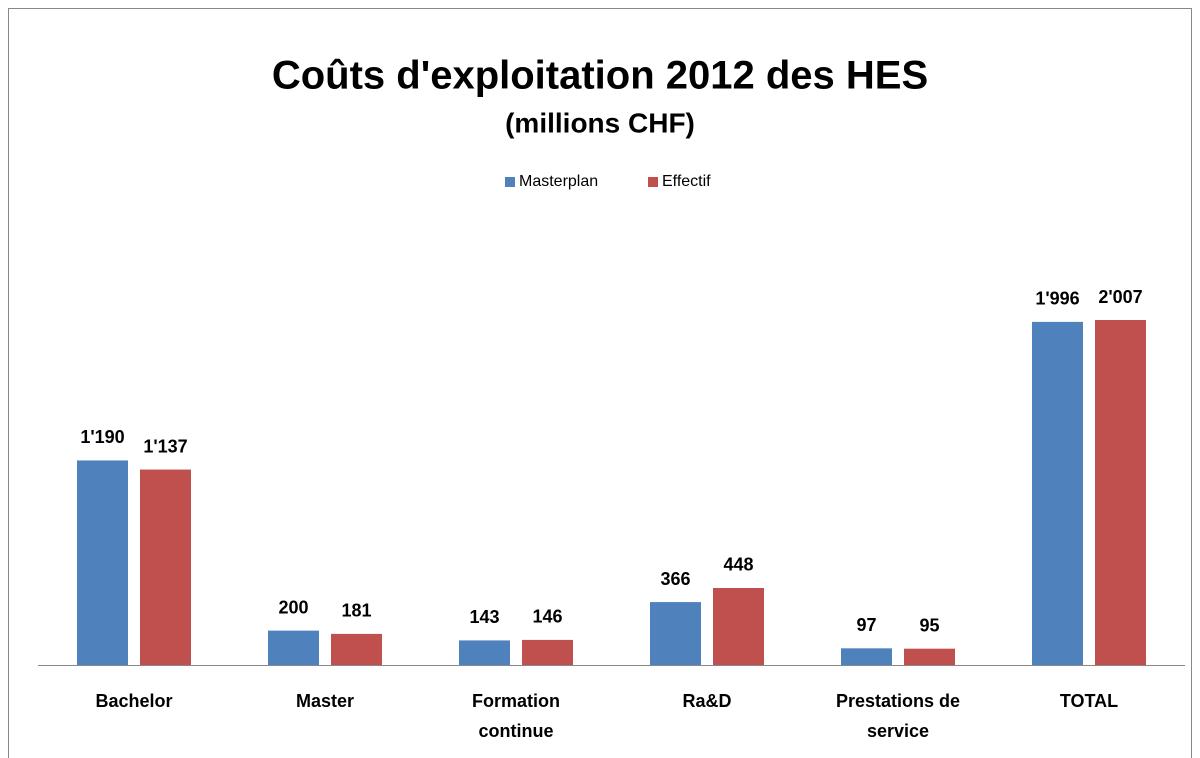 This screenshot has height=758, width=1200. What do you see at coordinates (134, 701) in the screenshot?
I see `x-tick-label: Bachelor` at bounding box center [134, 701].